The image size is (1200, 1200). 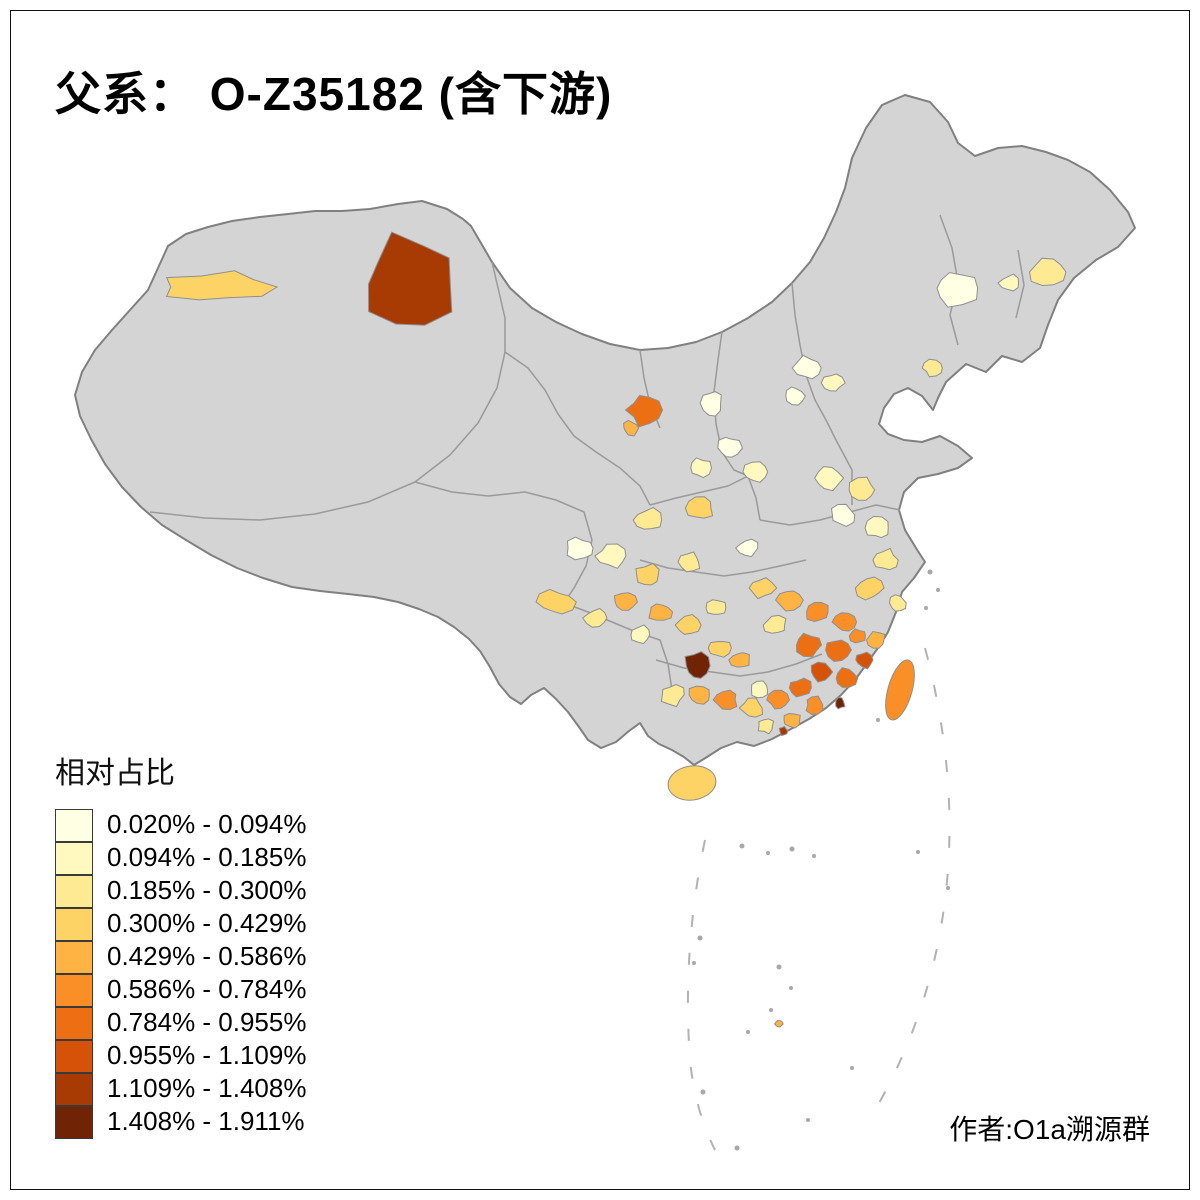 I want to click on legend-row: 0.094% - 0.185%, so click(x=181, y=858).